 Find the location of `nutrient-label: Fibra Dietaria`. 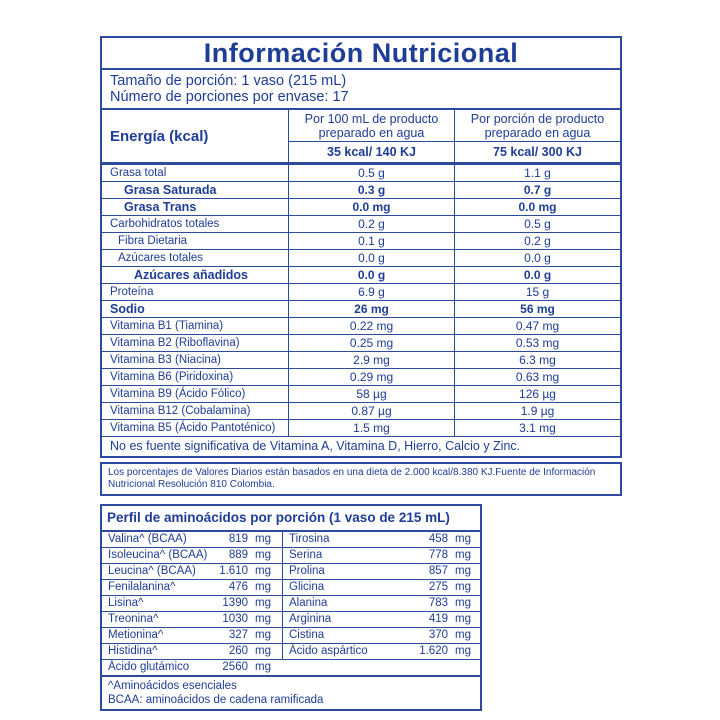

nutrient-label: Fibra Dietaria is located at coordinates (153, 241).